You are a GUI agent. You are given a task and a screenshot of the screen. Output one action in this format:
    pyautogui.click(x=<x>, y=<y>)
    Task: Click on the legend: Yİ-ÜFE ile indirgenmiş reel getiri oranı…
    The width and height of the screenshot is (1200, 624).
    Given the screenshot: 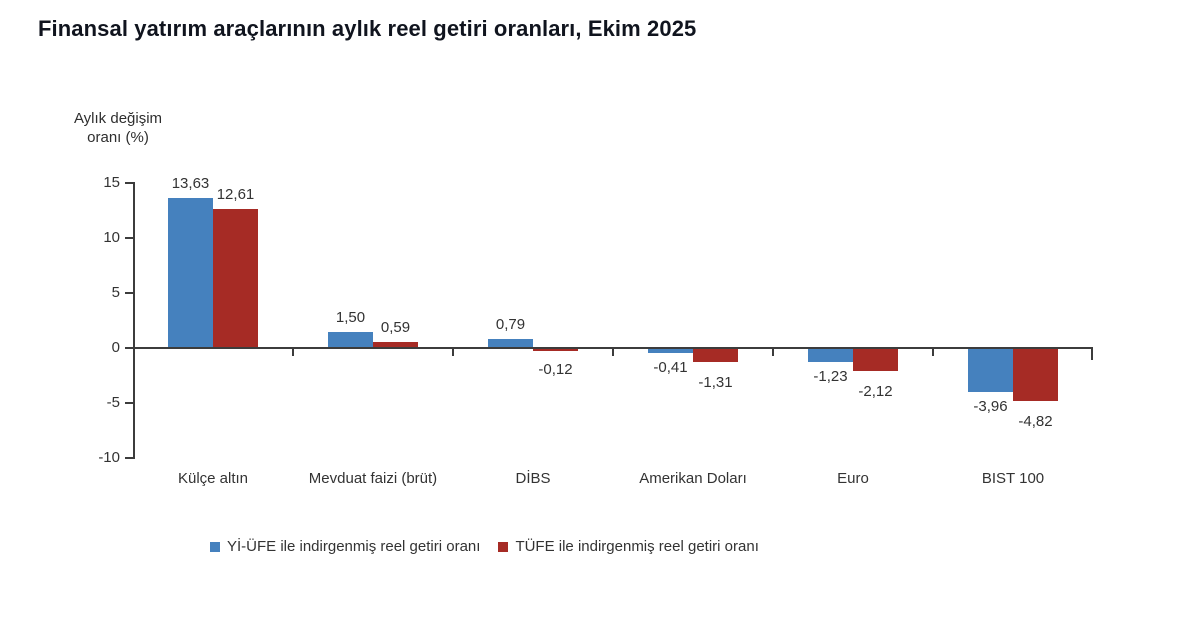 What is the action you would take?
    pyautogui.click(x=484, y=546)
    